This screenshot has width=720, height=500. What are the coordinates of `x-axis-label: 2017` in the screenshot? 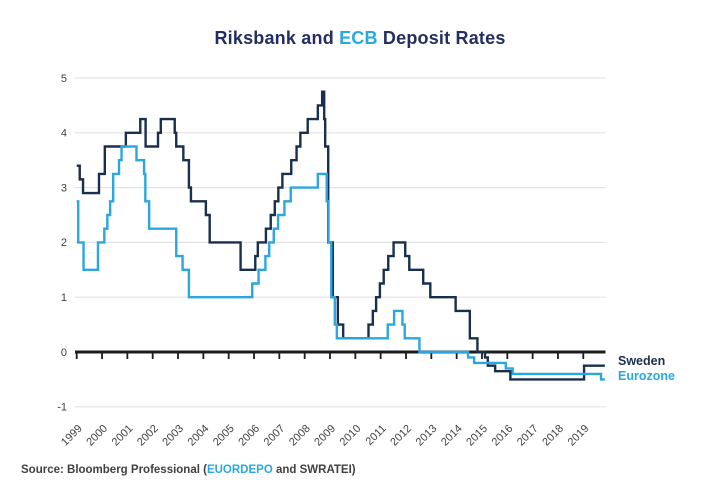 It's located at (528, 436).